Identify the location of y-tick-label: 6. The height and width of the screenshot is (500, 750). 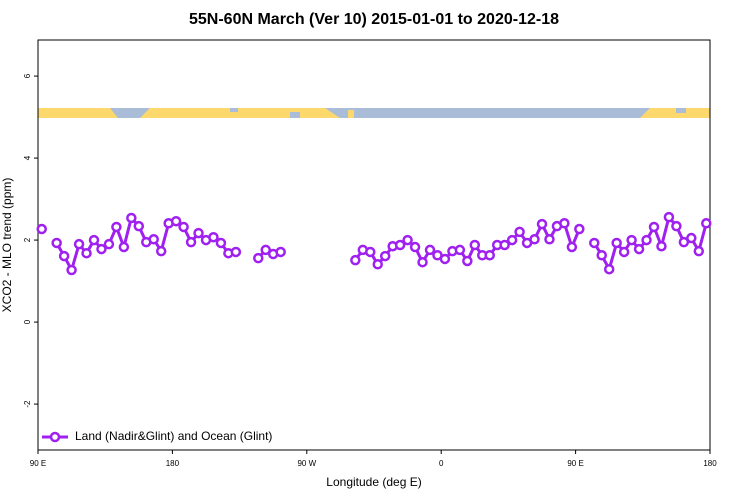
(27, 75).